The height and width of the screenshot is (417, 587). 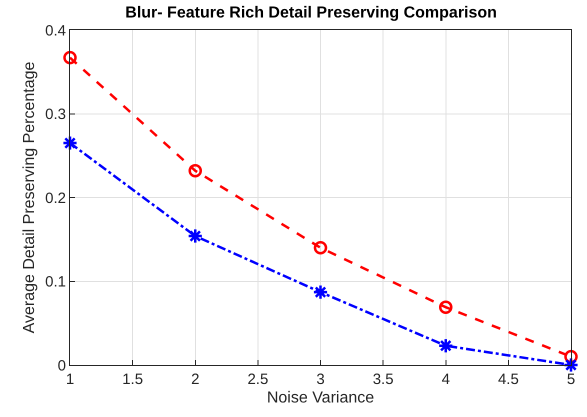 What do you see at coordinates (29, 197) in the screenshot?
I see `y-axis-title: Average Detail Preserving Percentage` at bounding box center [29, 197].